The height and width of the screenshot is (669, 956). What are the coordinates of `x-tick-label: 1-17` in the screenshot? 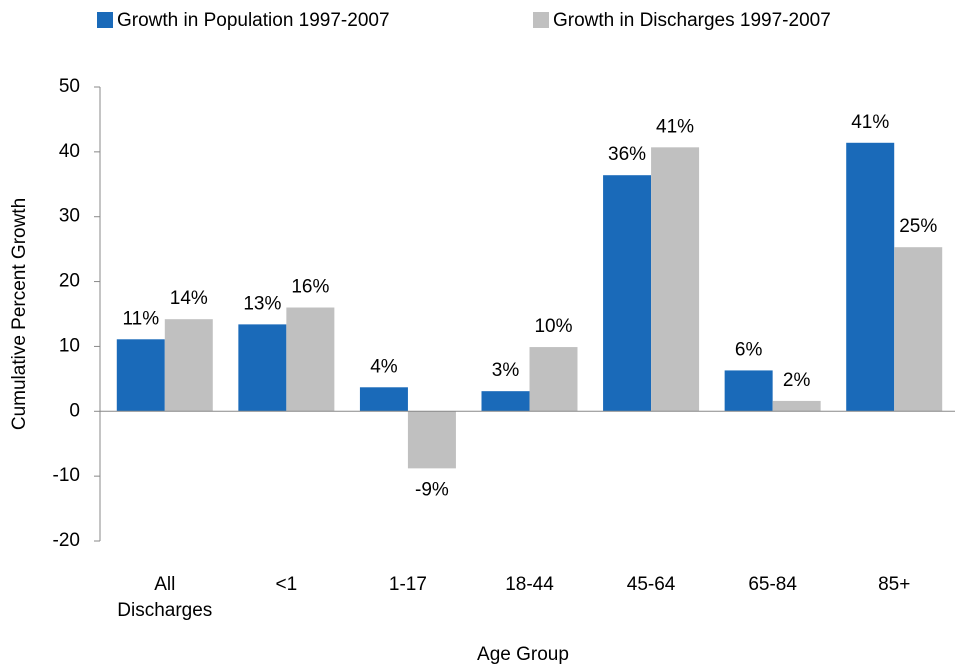 It's located at (407, 584).